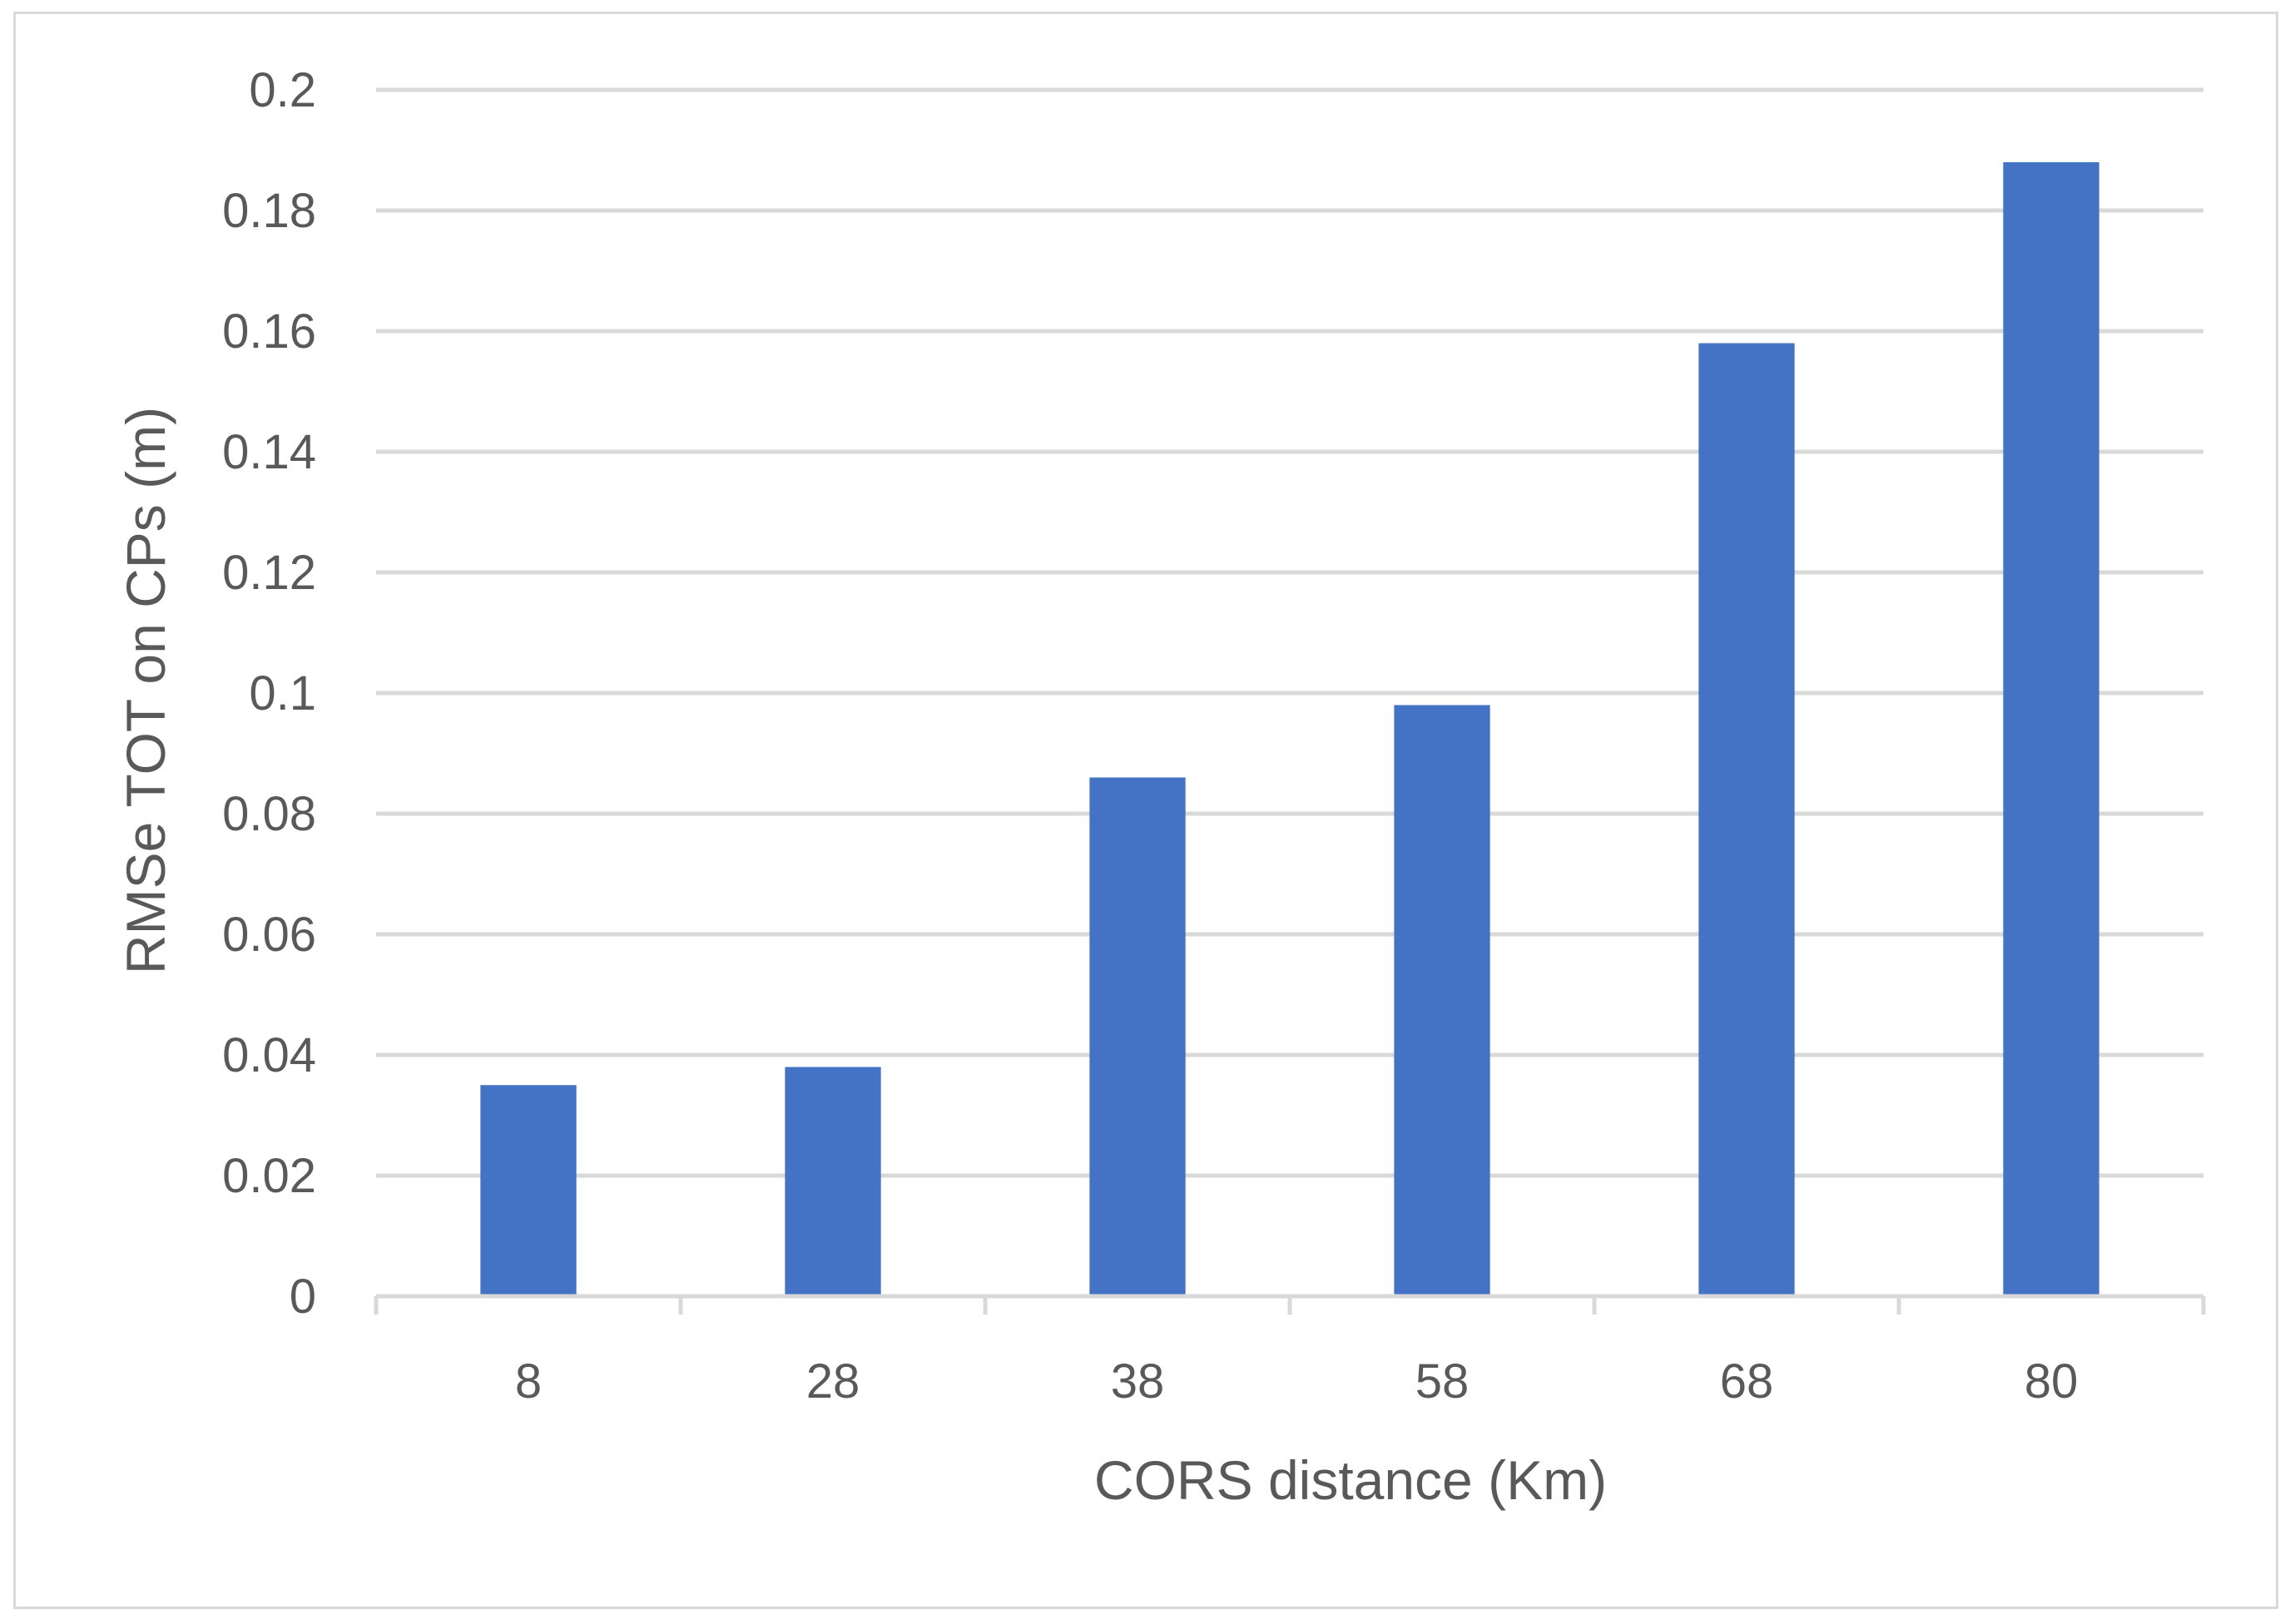 The image size is (2295, 1624). I want to click on y-tick-label: 0.1, so click(282, 693).